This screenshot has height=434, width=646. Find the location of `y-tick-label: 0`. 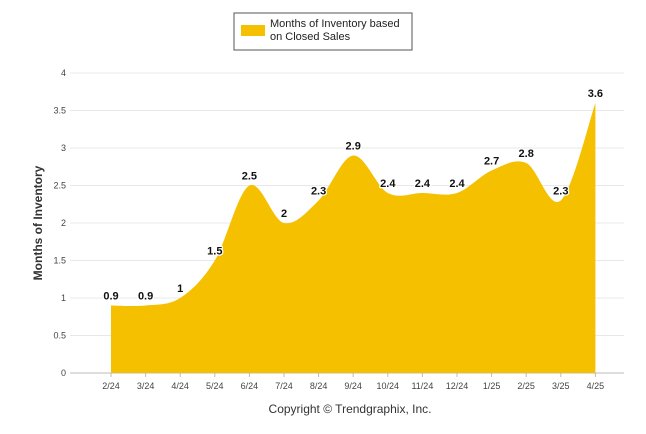

y-tick-label: 0 is located at coordinates (63, 373).